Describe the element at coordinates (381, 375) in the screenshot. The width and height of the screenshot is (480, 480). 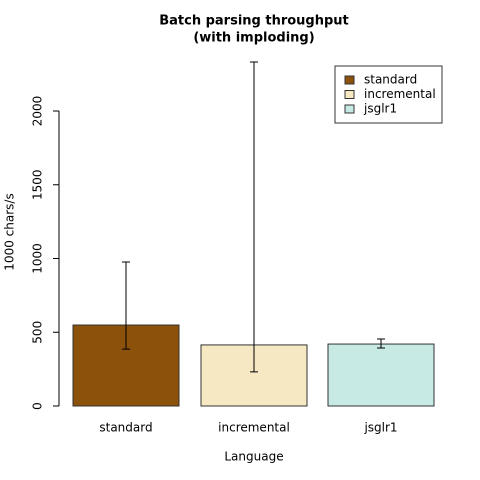
I see `bar` at that location.